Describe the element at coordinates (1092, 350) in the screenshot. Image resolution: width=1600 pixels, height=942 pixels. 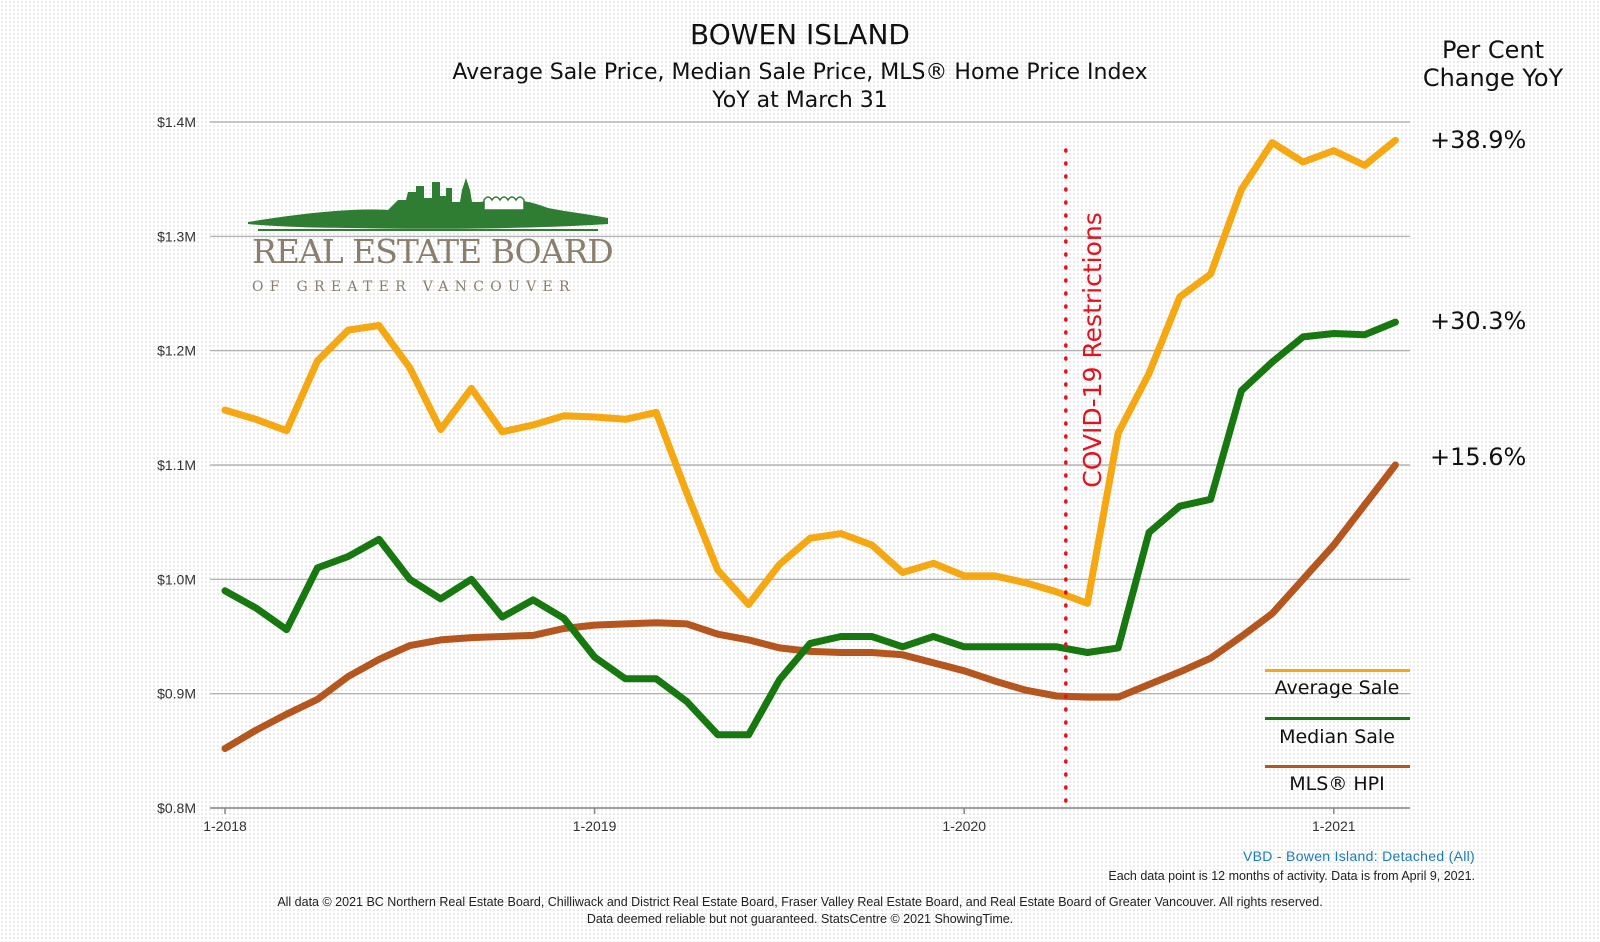
I see `covid-label: COVID-19 Restrictions` at that location.